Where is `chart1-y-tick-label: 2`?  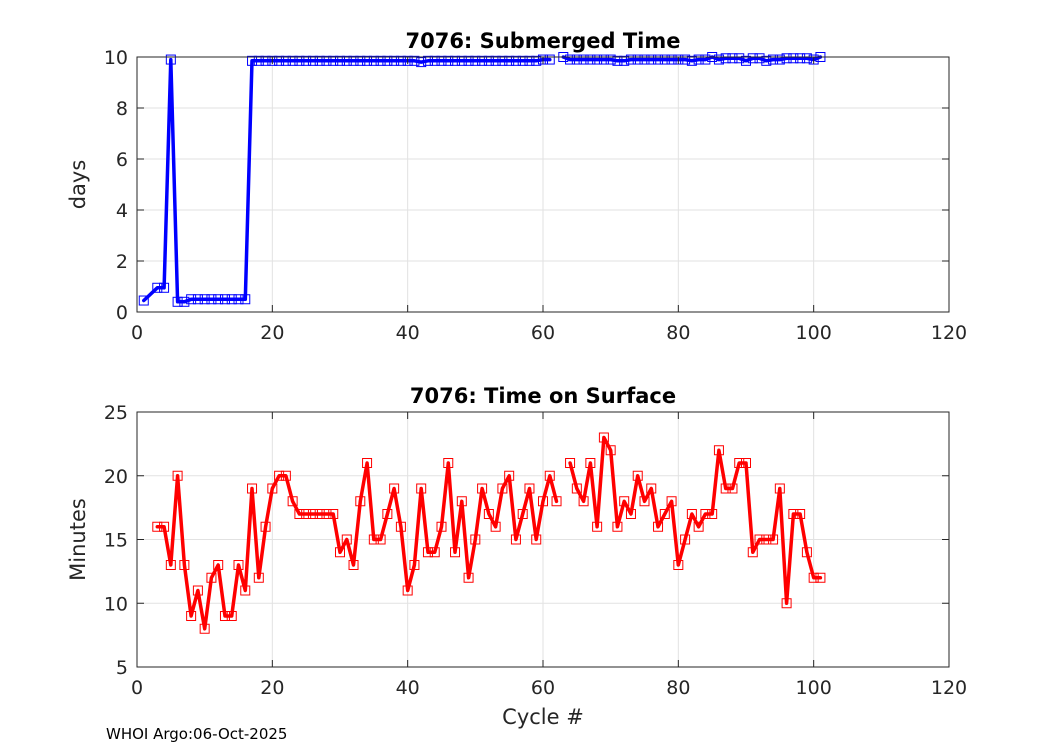
chart1-y-tick-label: 2 is located at coordinates (122, 262).